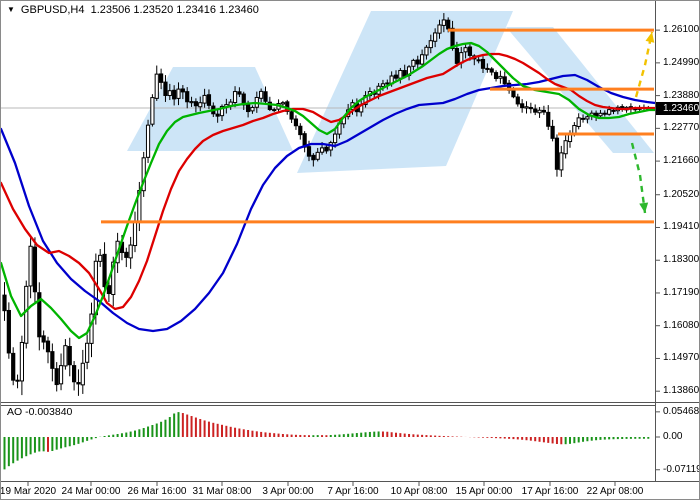  I want to click on price-axis-label: 1.24990, so click(681, 62).